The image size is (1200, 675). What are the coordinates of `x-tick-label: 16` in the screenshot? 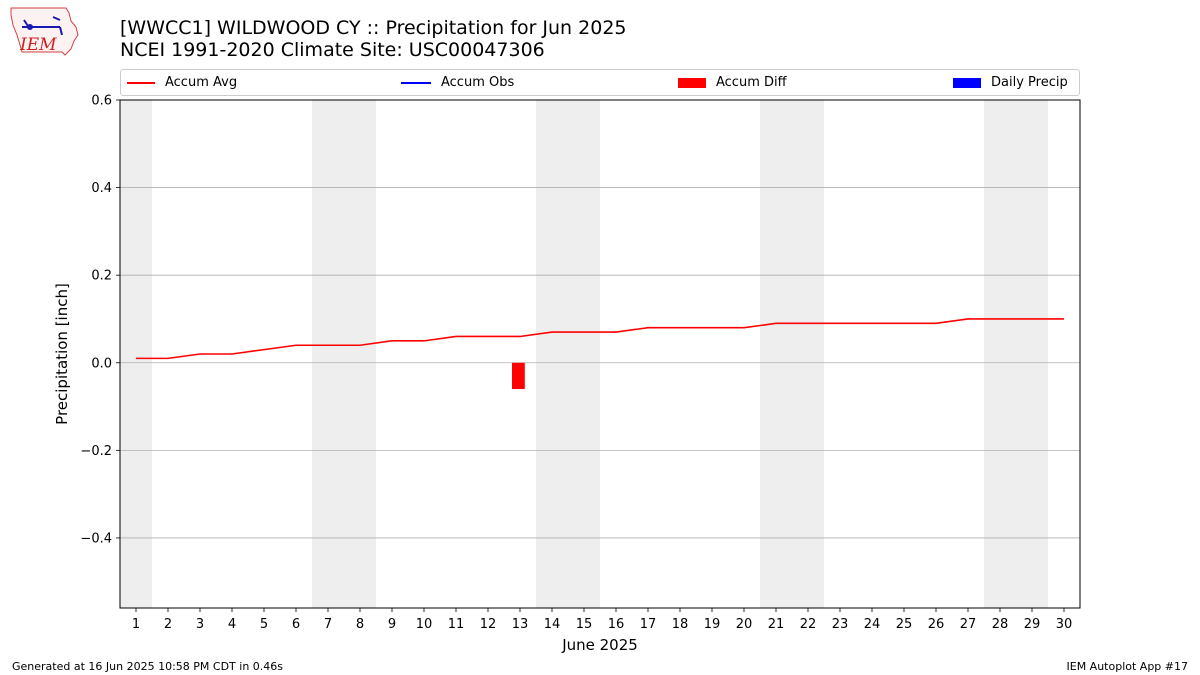 It's located at (616, 624).